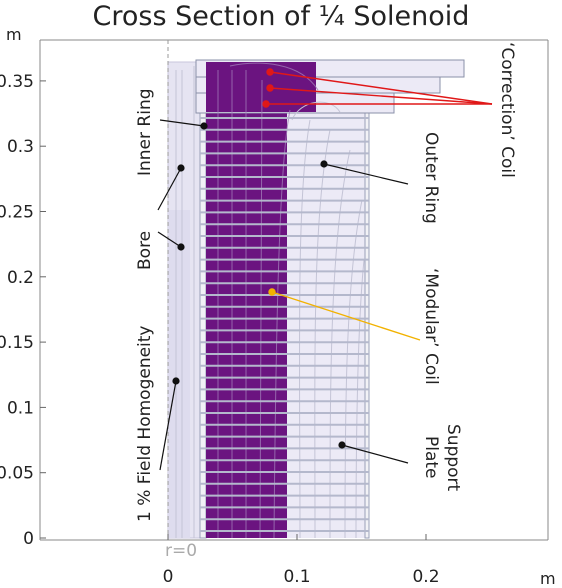 This screenshot has width=562, height=588. Describe the element at coordinates (145, 132) in the screenshot. I see `inner-ring-label: Inner Ring` at that location.